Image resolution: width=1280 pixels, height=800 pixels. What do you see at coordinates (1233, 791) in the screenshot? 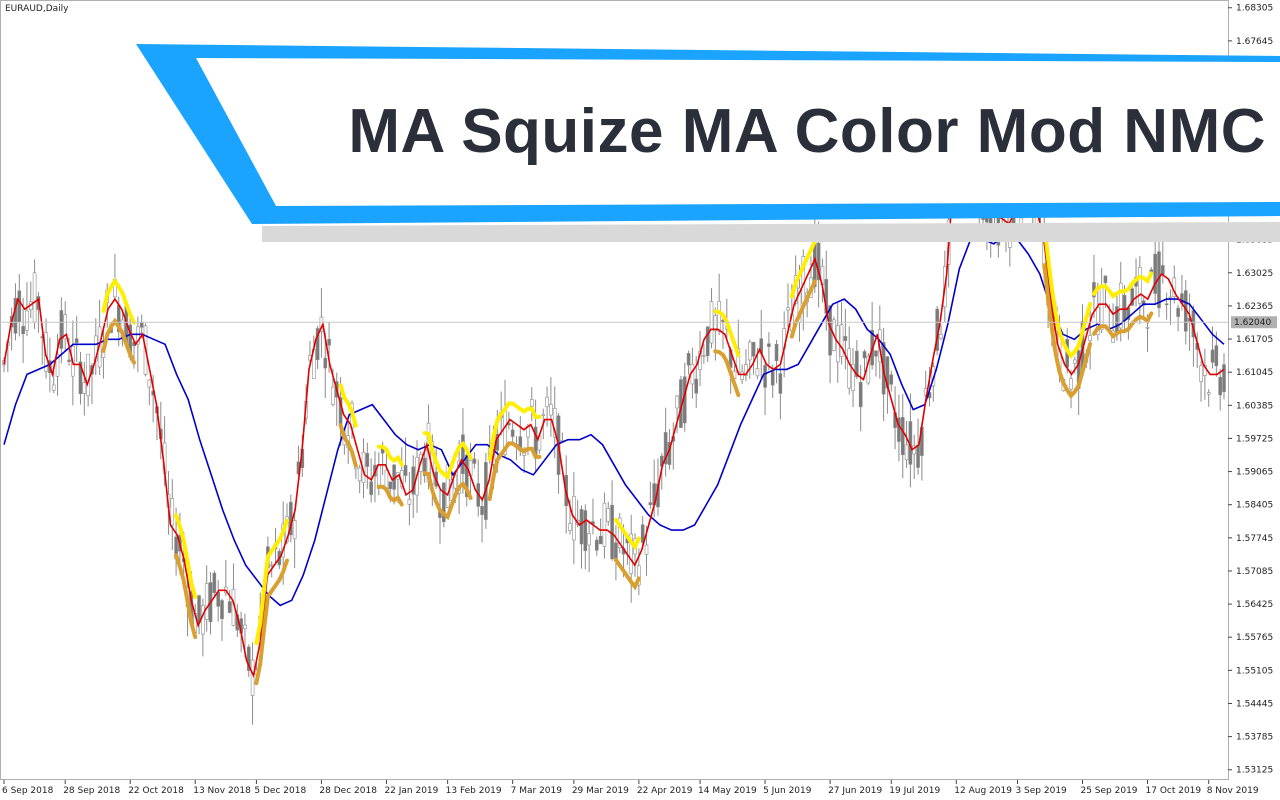
I see `date-tick-label: 8 Nov 2019` at bounding box center [1233, 791].